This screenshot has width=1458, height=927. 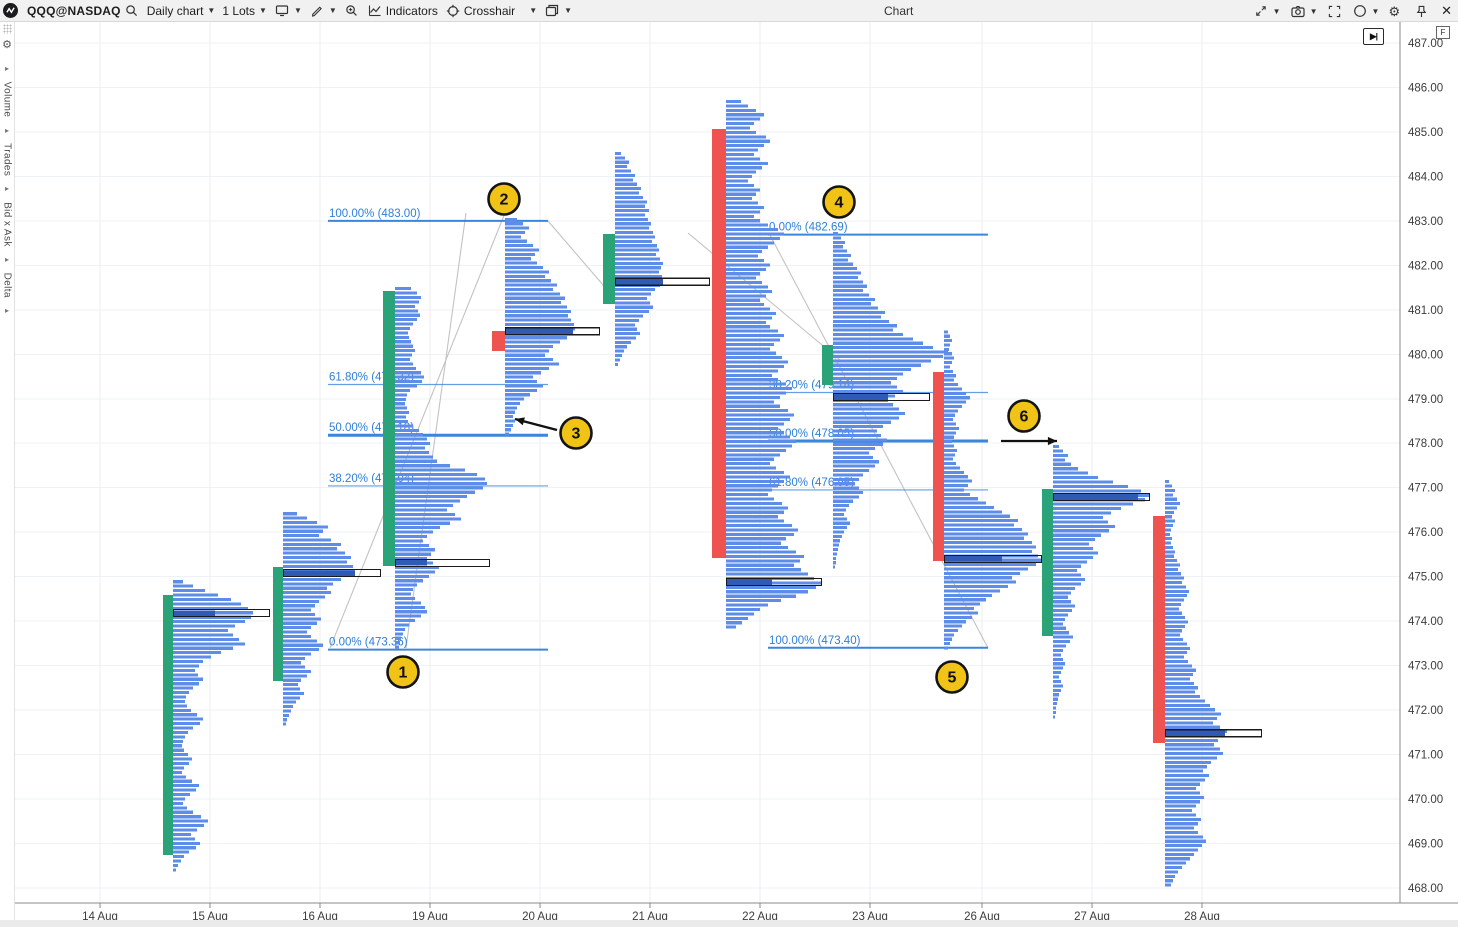 I want to click on symbol-label: QQQ@NASDAQ, so click(x=74, y=10).